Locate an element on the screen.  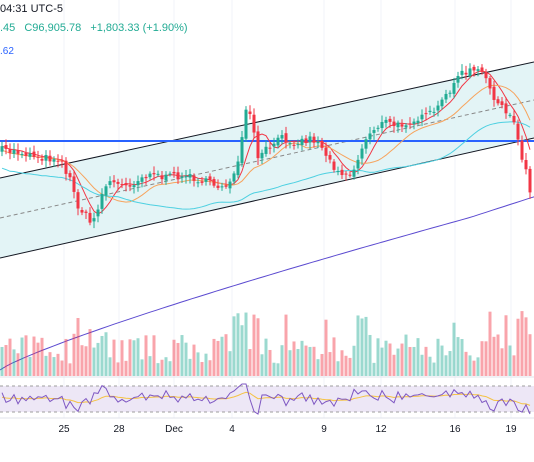
rsi-lines is located at coordinates (266, 399).